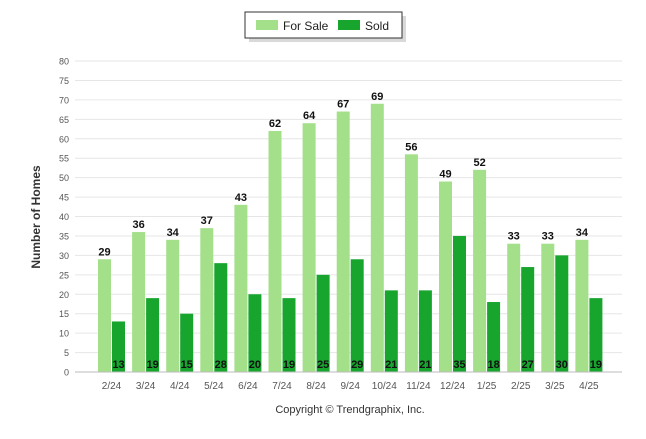 This screenshot has height=439, width=646. I want to click on data-label-sold: 20, so click(255, 365).